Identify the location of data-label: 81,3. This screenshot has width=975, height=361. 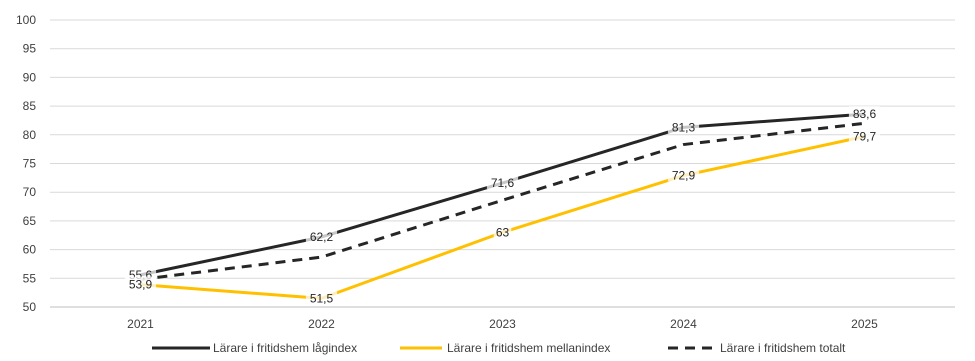
(684, 127).